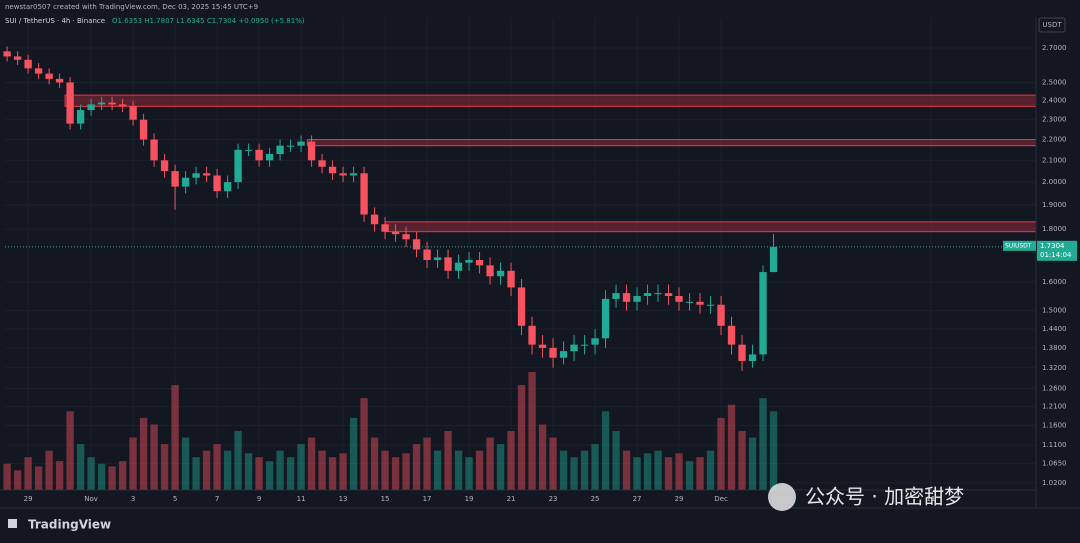 Image resolution: width=1080 pixels, height=543 pixels. Describe the element at coordinates (55, 21) in the screenshot. I see `symbol-line: SUI / TetherUS · 4h · Binance` at that location.